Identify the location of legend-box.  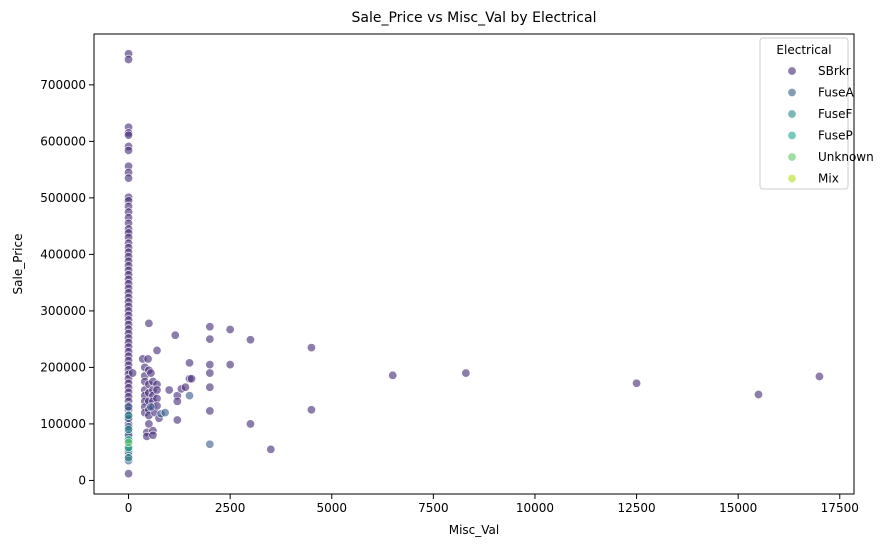
(804, 113).